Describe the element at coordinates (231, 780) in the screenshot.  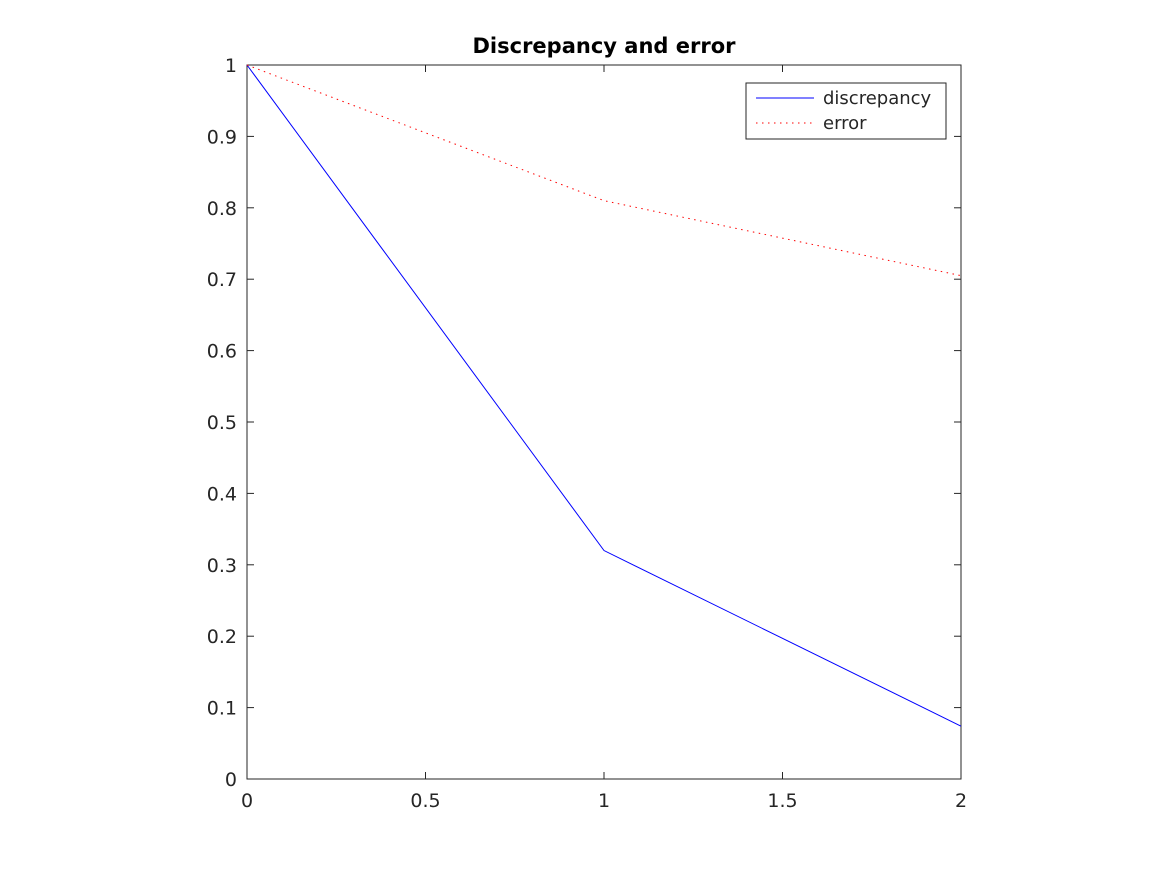
I see `y-tick-label: 0` at that location.